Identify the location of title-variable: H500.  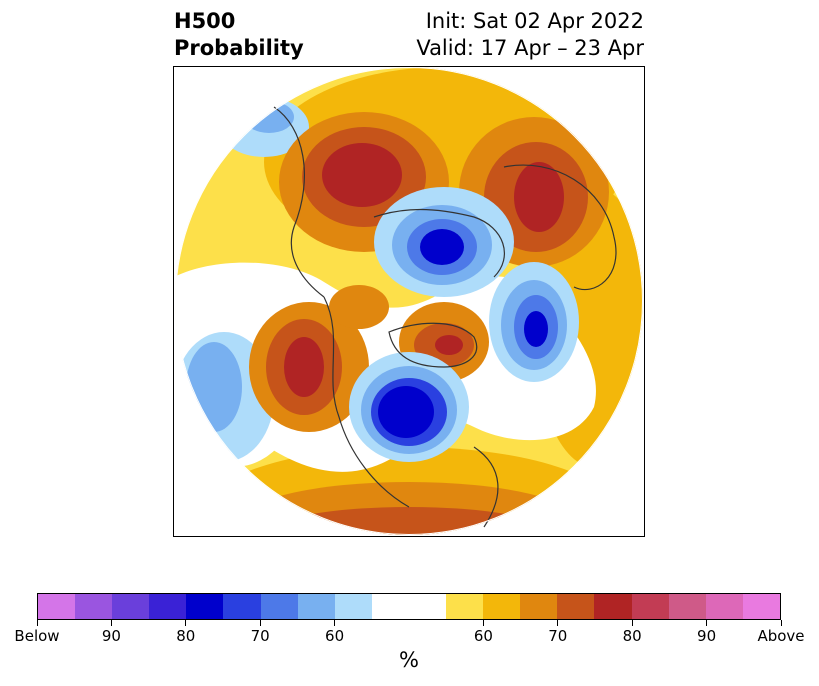
(205, 21).